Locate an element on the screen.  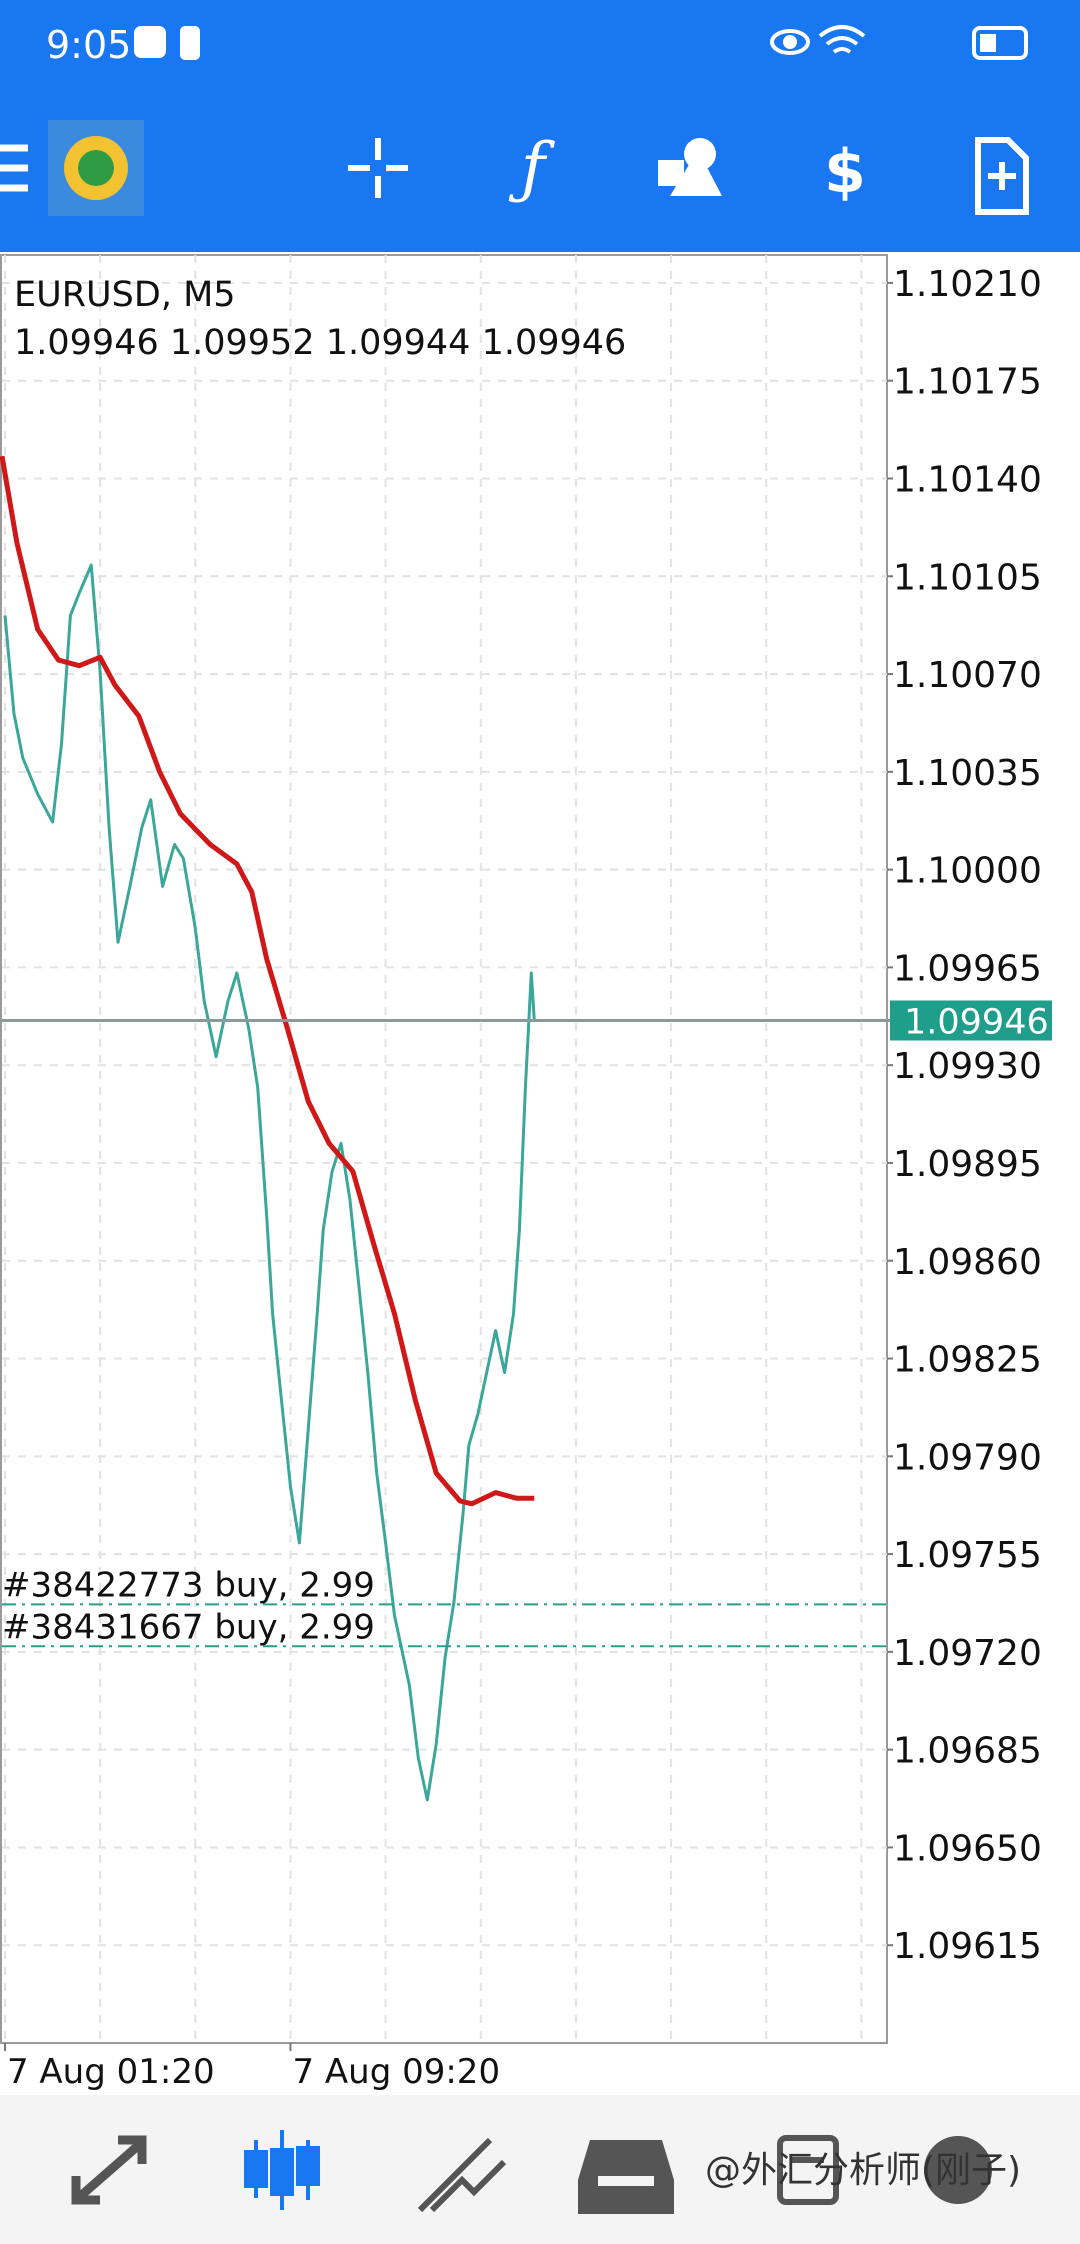
y-tick-label: 1.10210 is located at coordinates (967, 284).